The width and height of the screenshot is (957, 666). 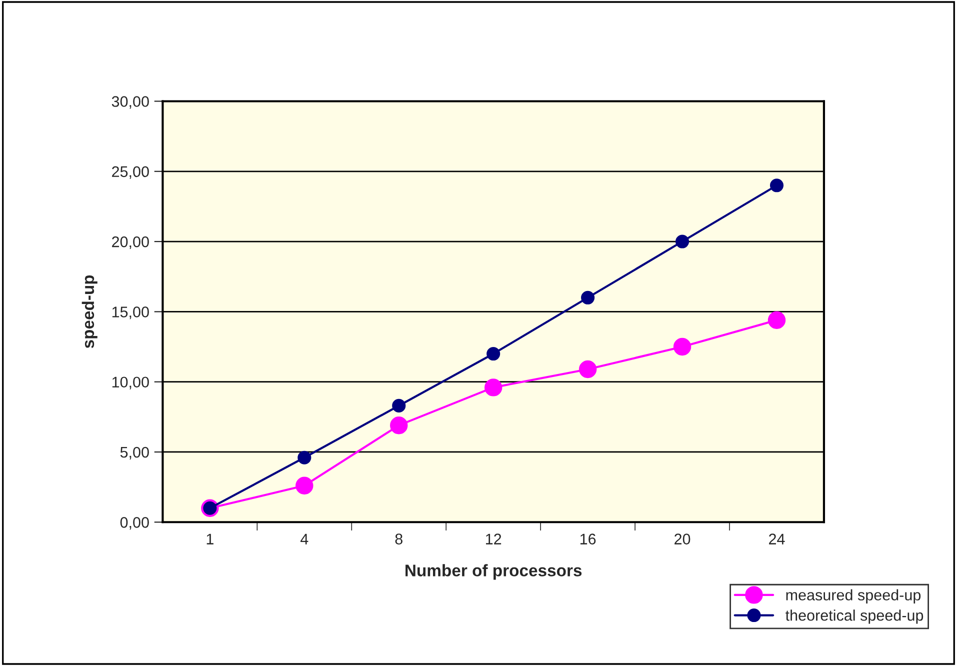 I want to click on y-axis-title: speed-up, so click(x=90, y=311).